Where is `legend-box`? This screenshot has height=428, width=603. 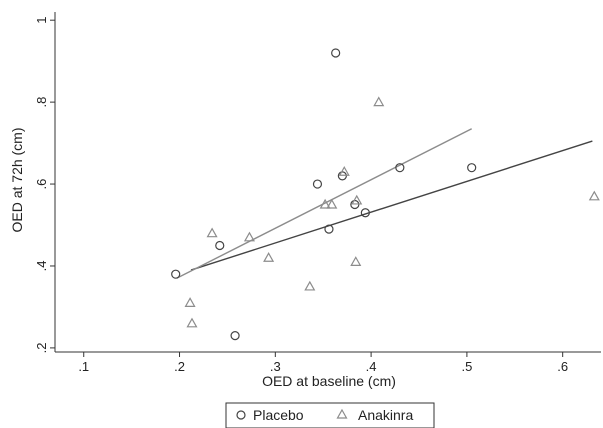 legend-box is located at coordinates (330, 415).